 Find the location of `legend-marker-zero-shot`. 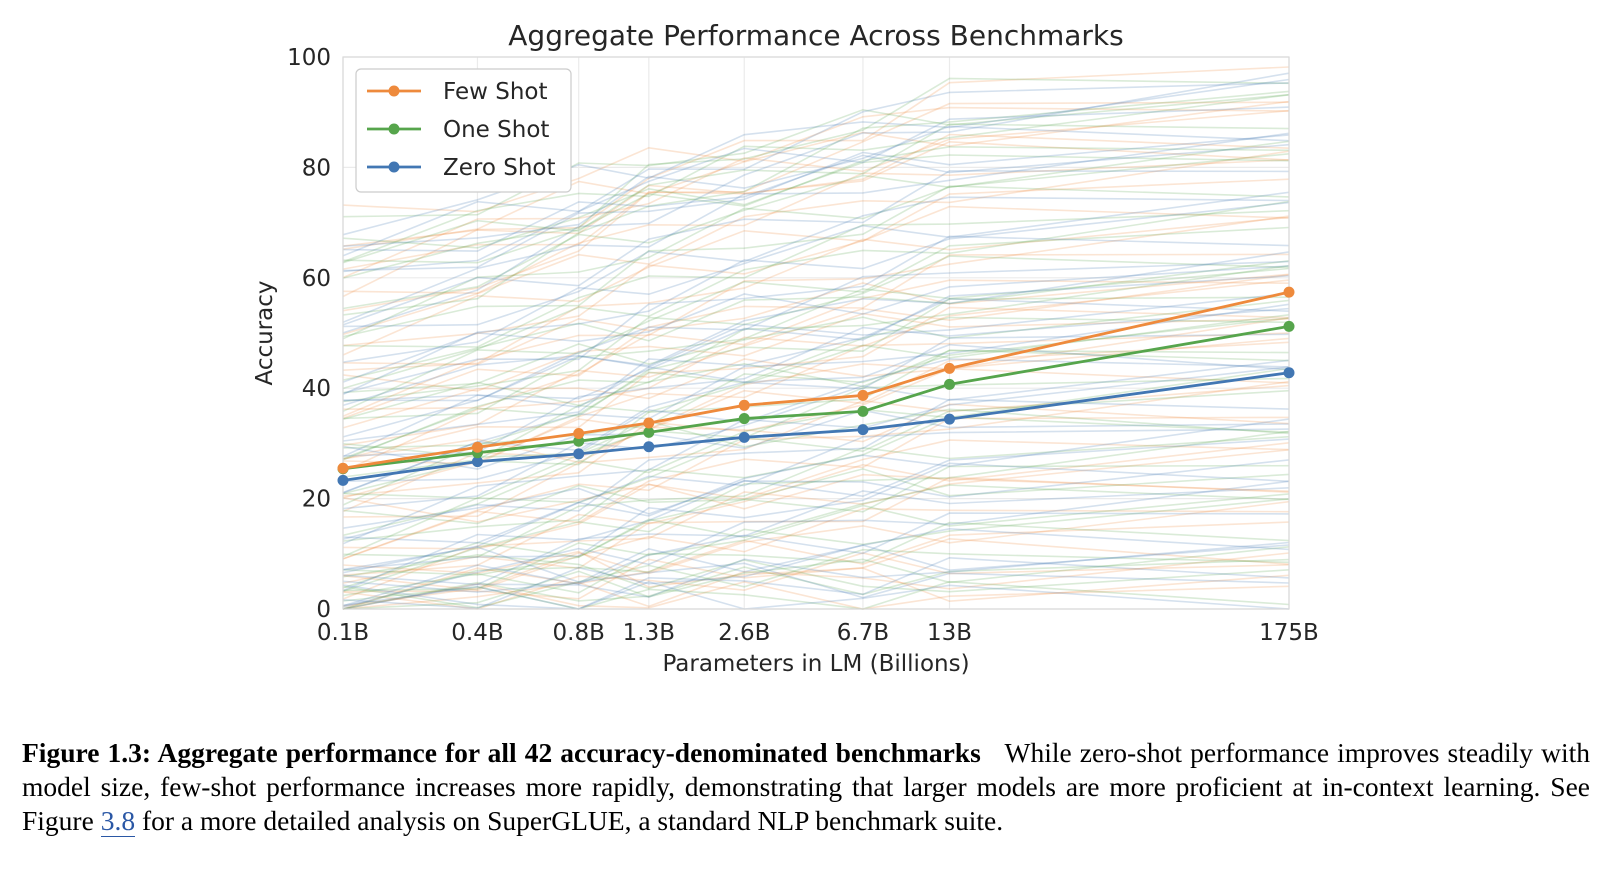

legend-marker-zero-shot is located at coordinates (394, 167).